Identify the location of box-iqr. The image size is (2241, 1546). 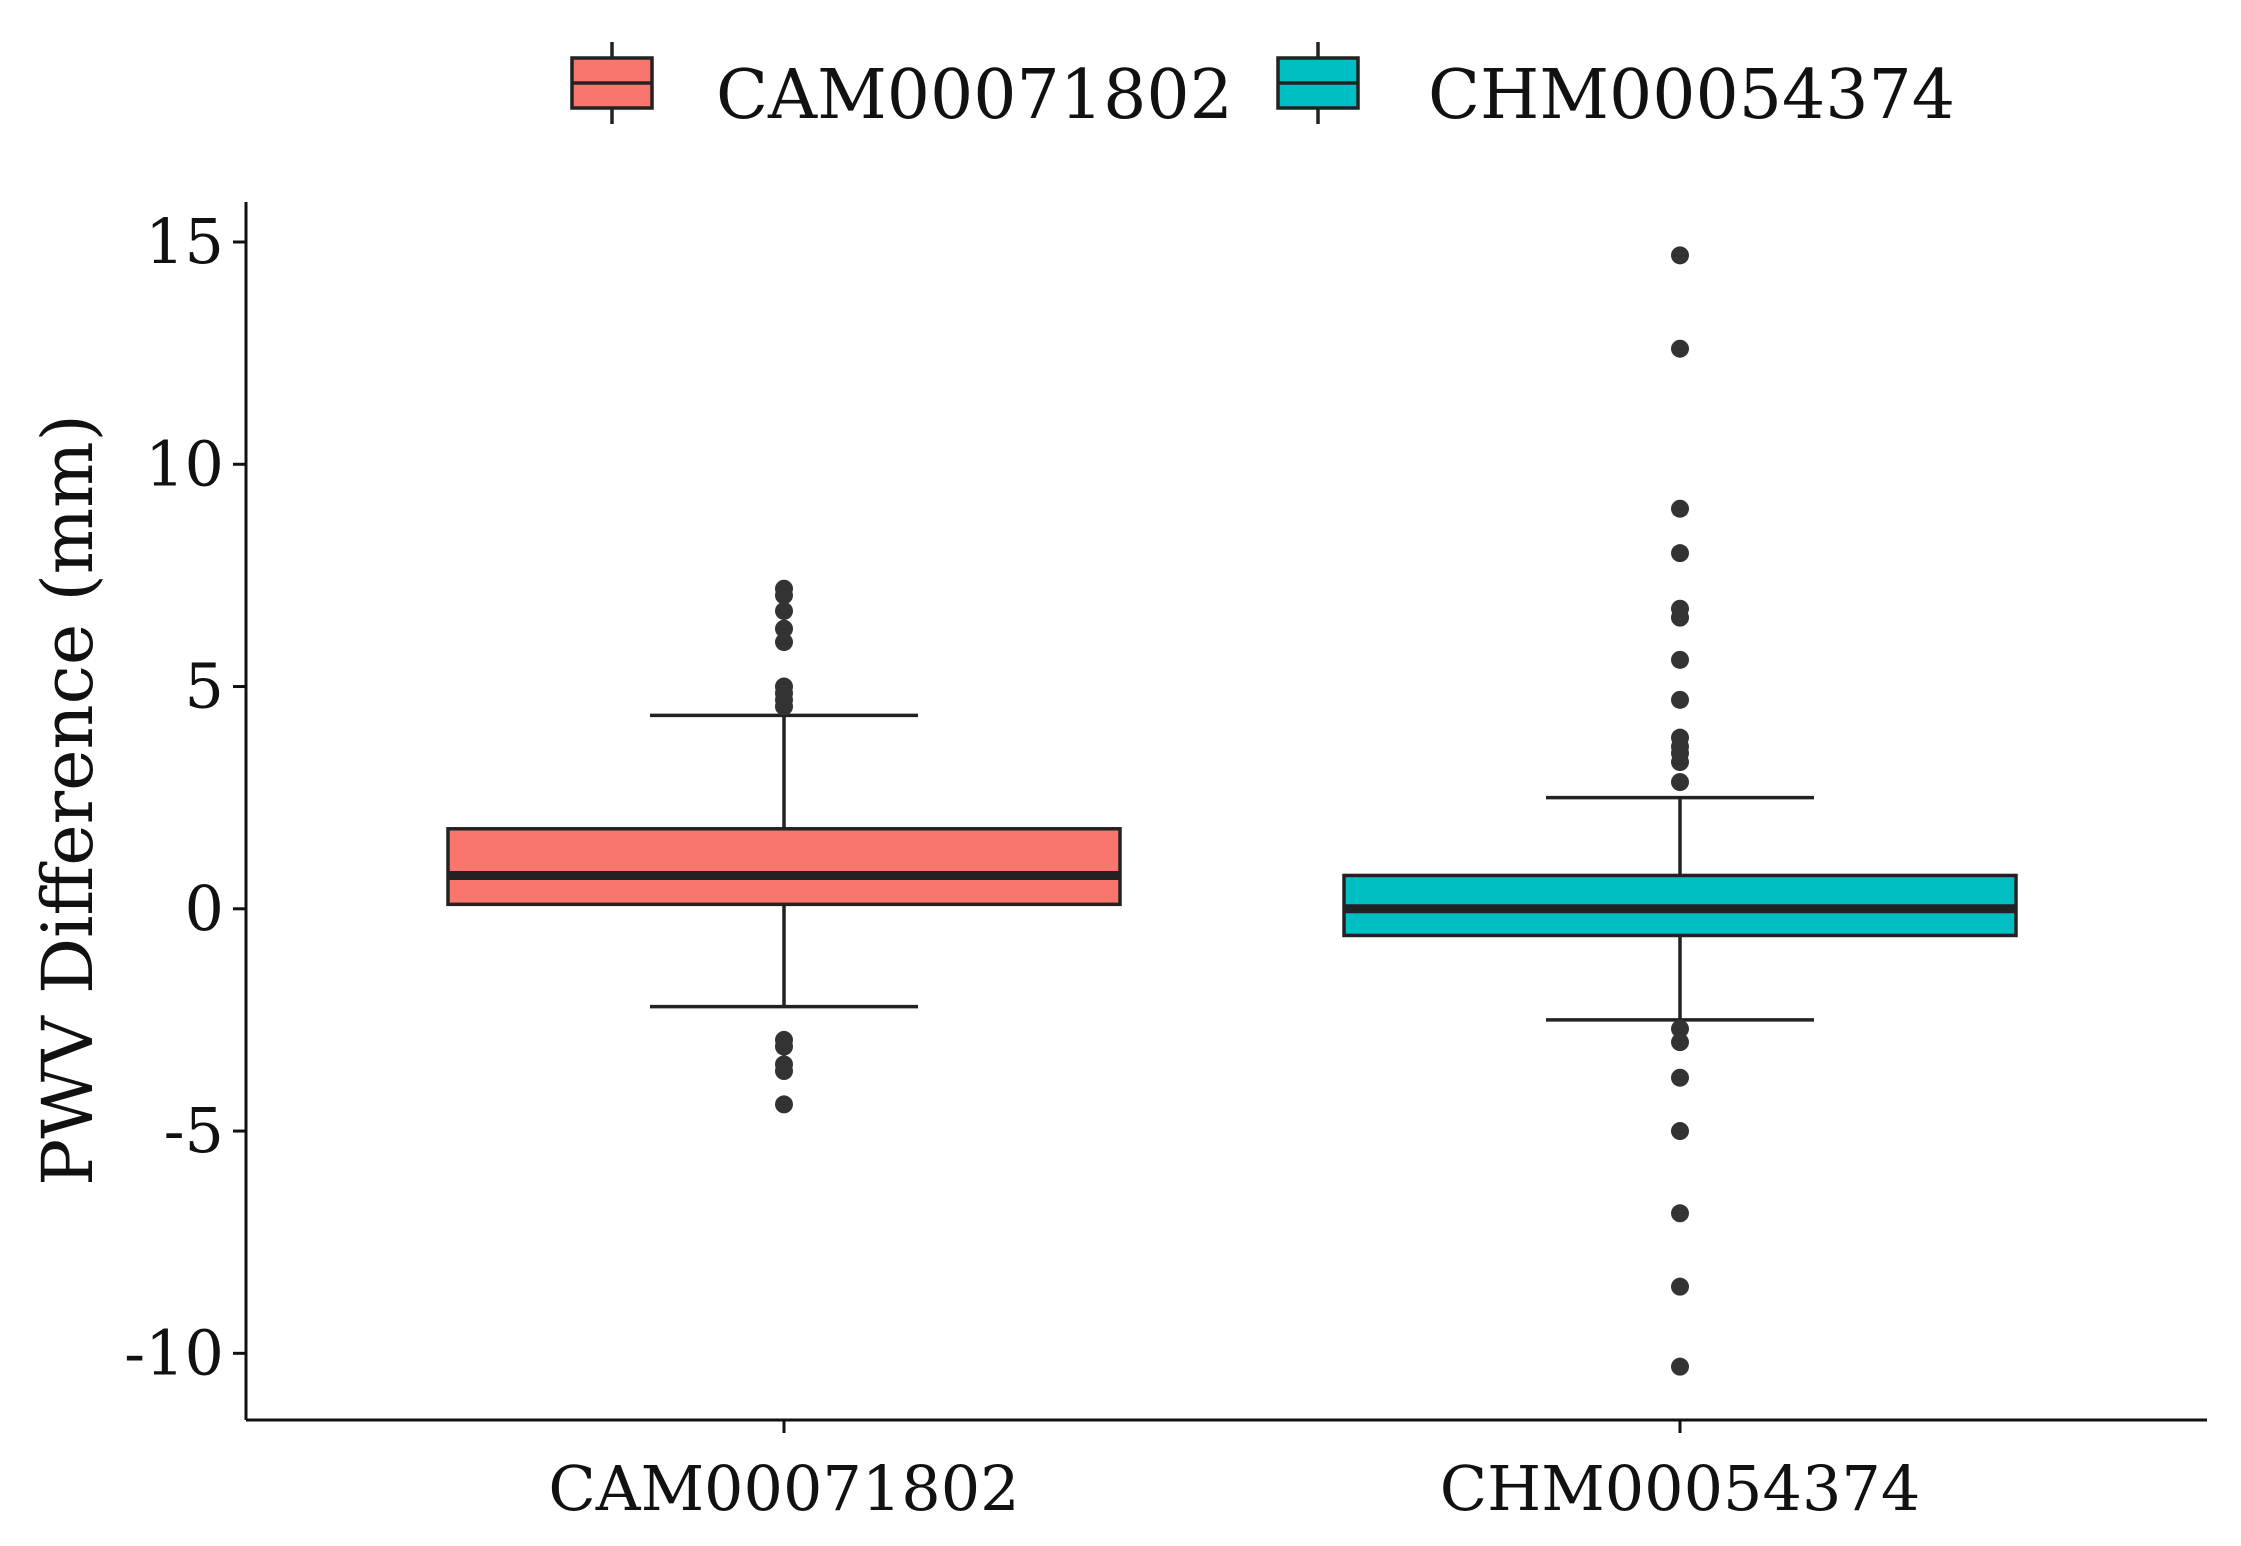
(784, 867).